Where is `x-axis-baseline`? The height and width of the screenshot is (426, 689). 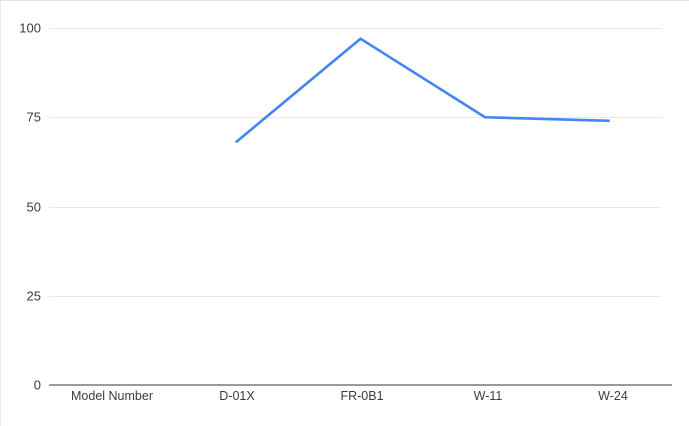
x-axis-baseline is located at coordinates (360, 385).